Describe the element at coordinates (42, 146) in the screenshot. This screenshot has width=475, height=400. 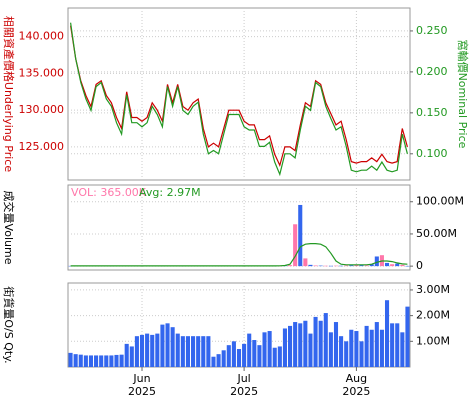
I see `y-tick-label: 125.000` at that location.